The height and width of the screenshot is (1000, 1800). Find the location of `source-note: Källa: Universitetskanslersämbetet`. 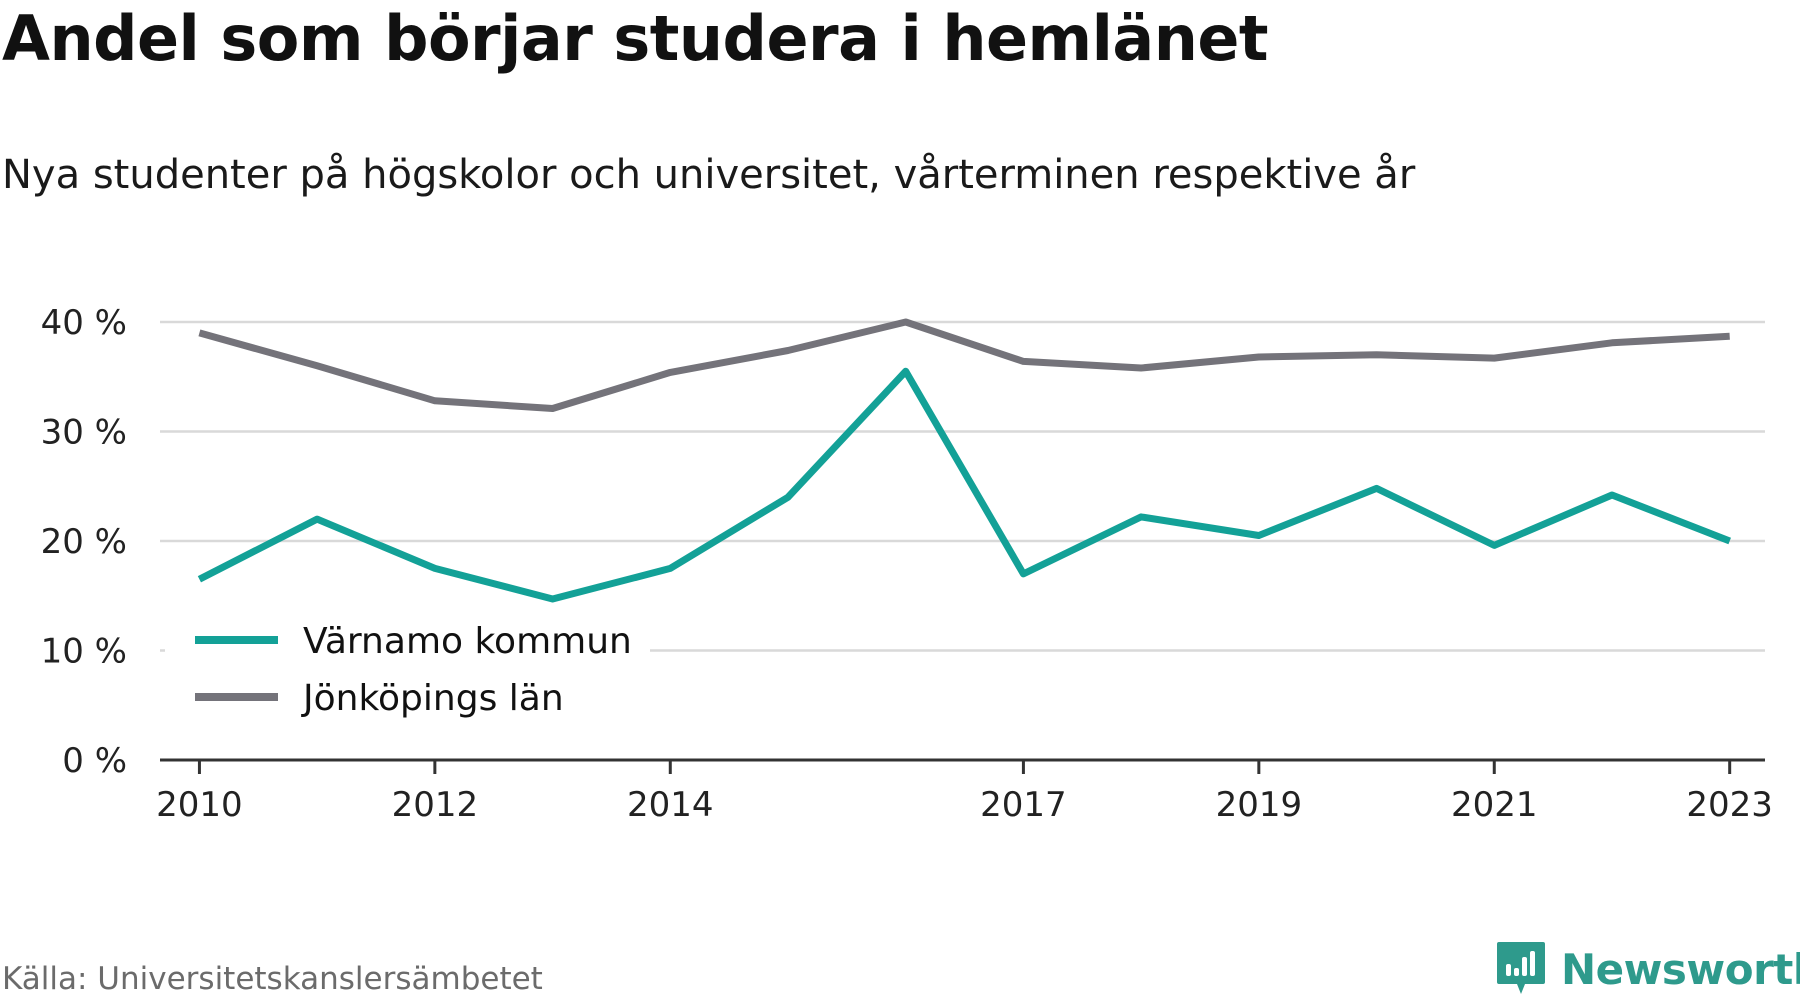

source-note: Källa: Universitetskanslersämbetet is located at coordinates (272, 979).